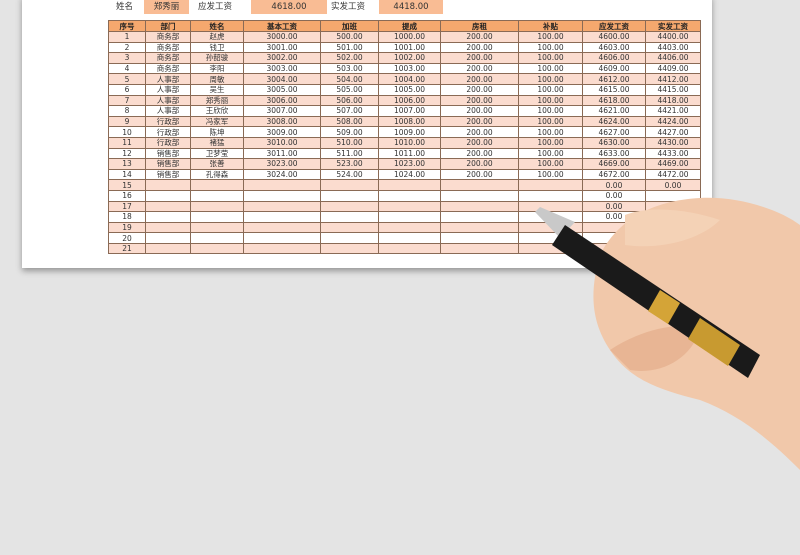  Describe the element at coordinates (404, 195) in the screenshot. I see `table-row: 16 0.00` at that location.